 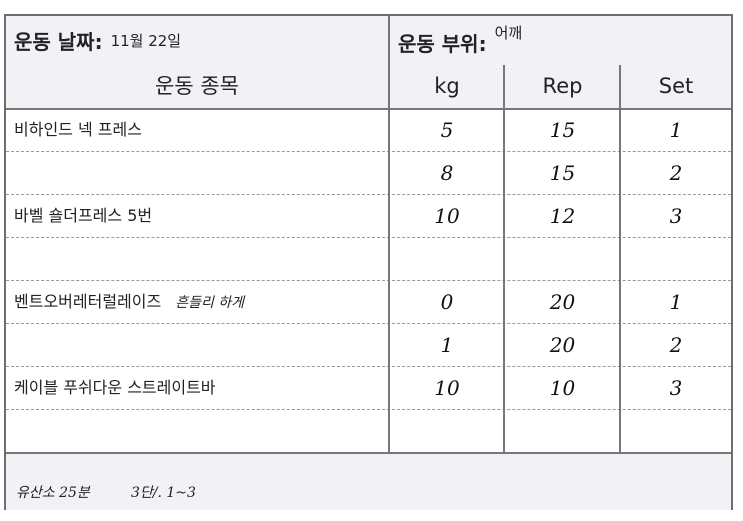 I want to click on date-field: 운동 날짜: 11월 22일, so click(x=97, y=40).